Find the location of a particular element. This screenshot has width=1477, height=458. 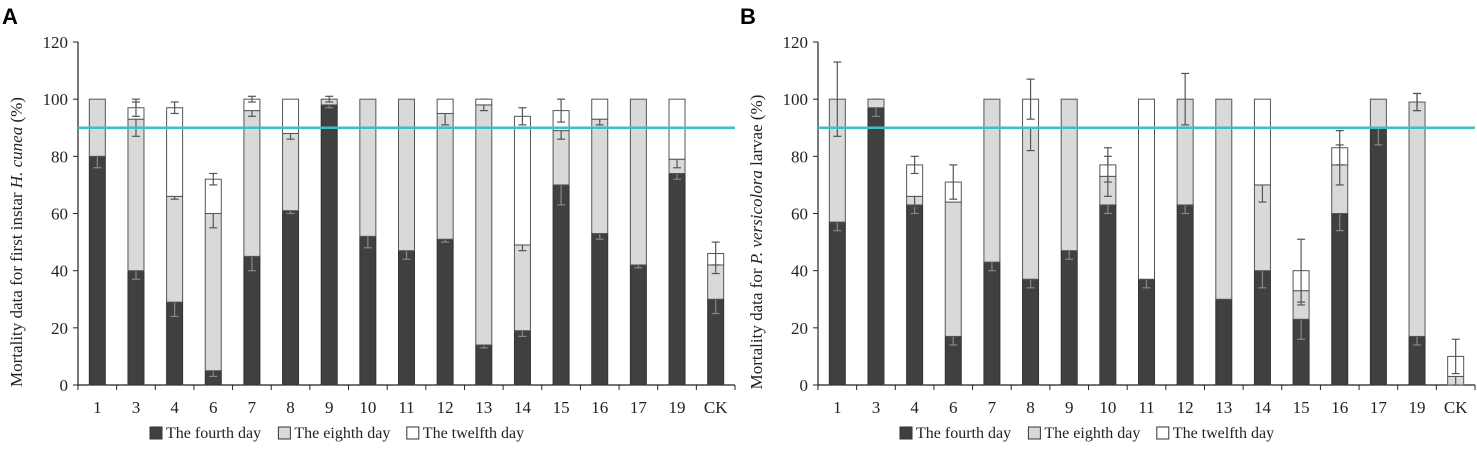

panel-a-bar-10-the-eighth-day is located at coordinates (368, 167).